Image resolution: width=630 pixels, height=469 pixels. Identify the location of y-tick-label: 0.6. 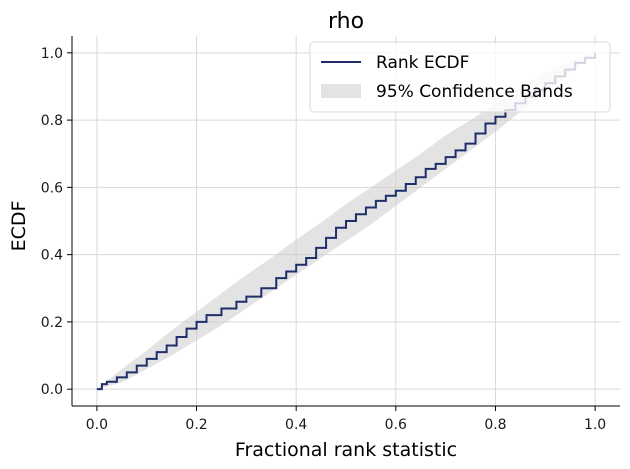
(52, 188).